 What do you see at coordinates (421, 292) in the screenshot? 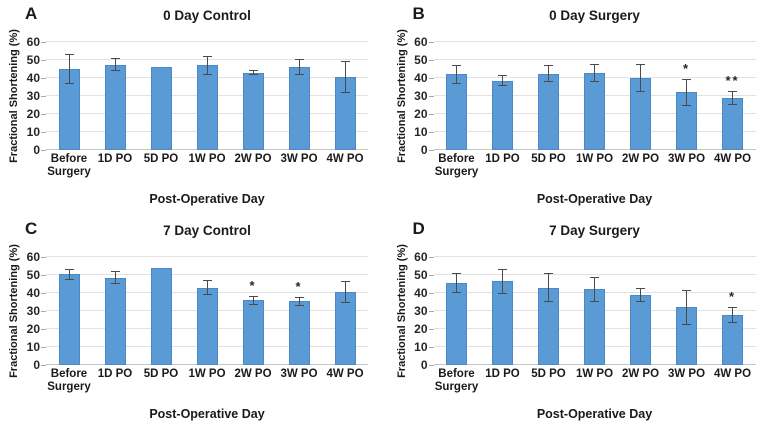
I see `y-tick-label: 40` at bounding box center [421, 292].